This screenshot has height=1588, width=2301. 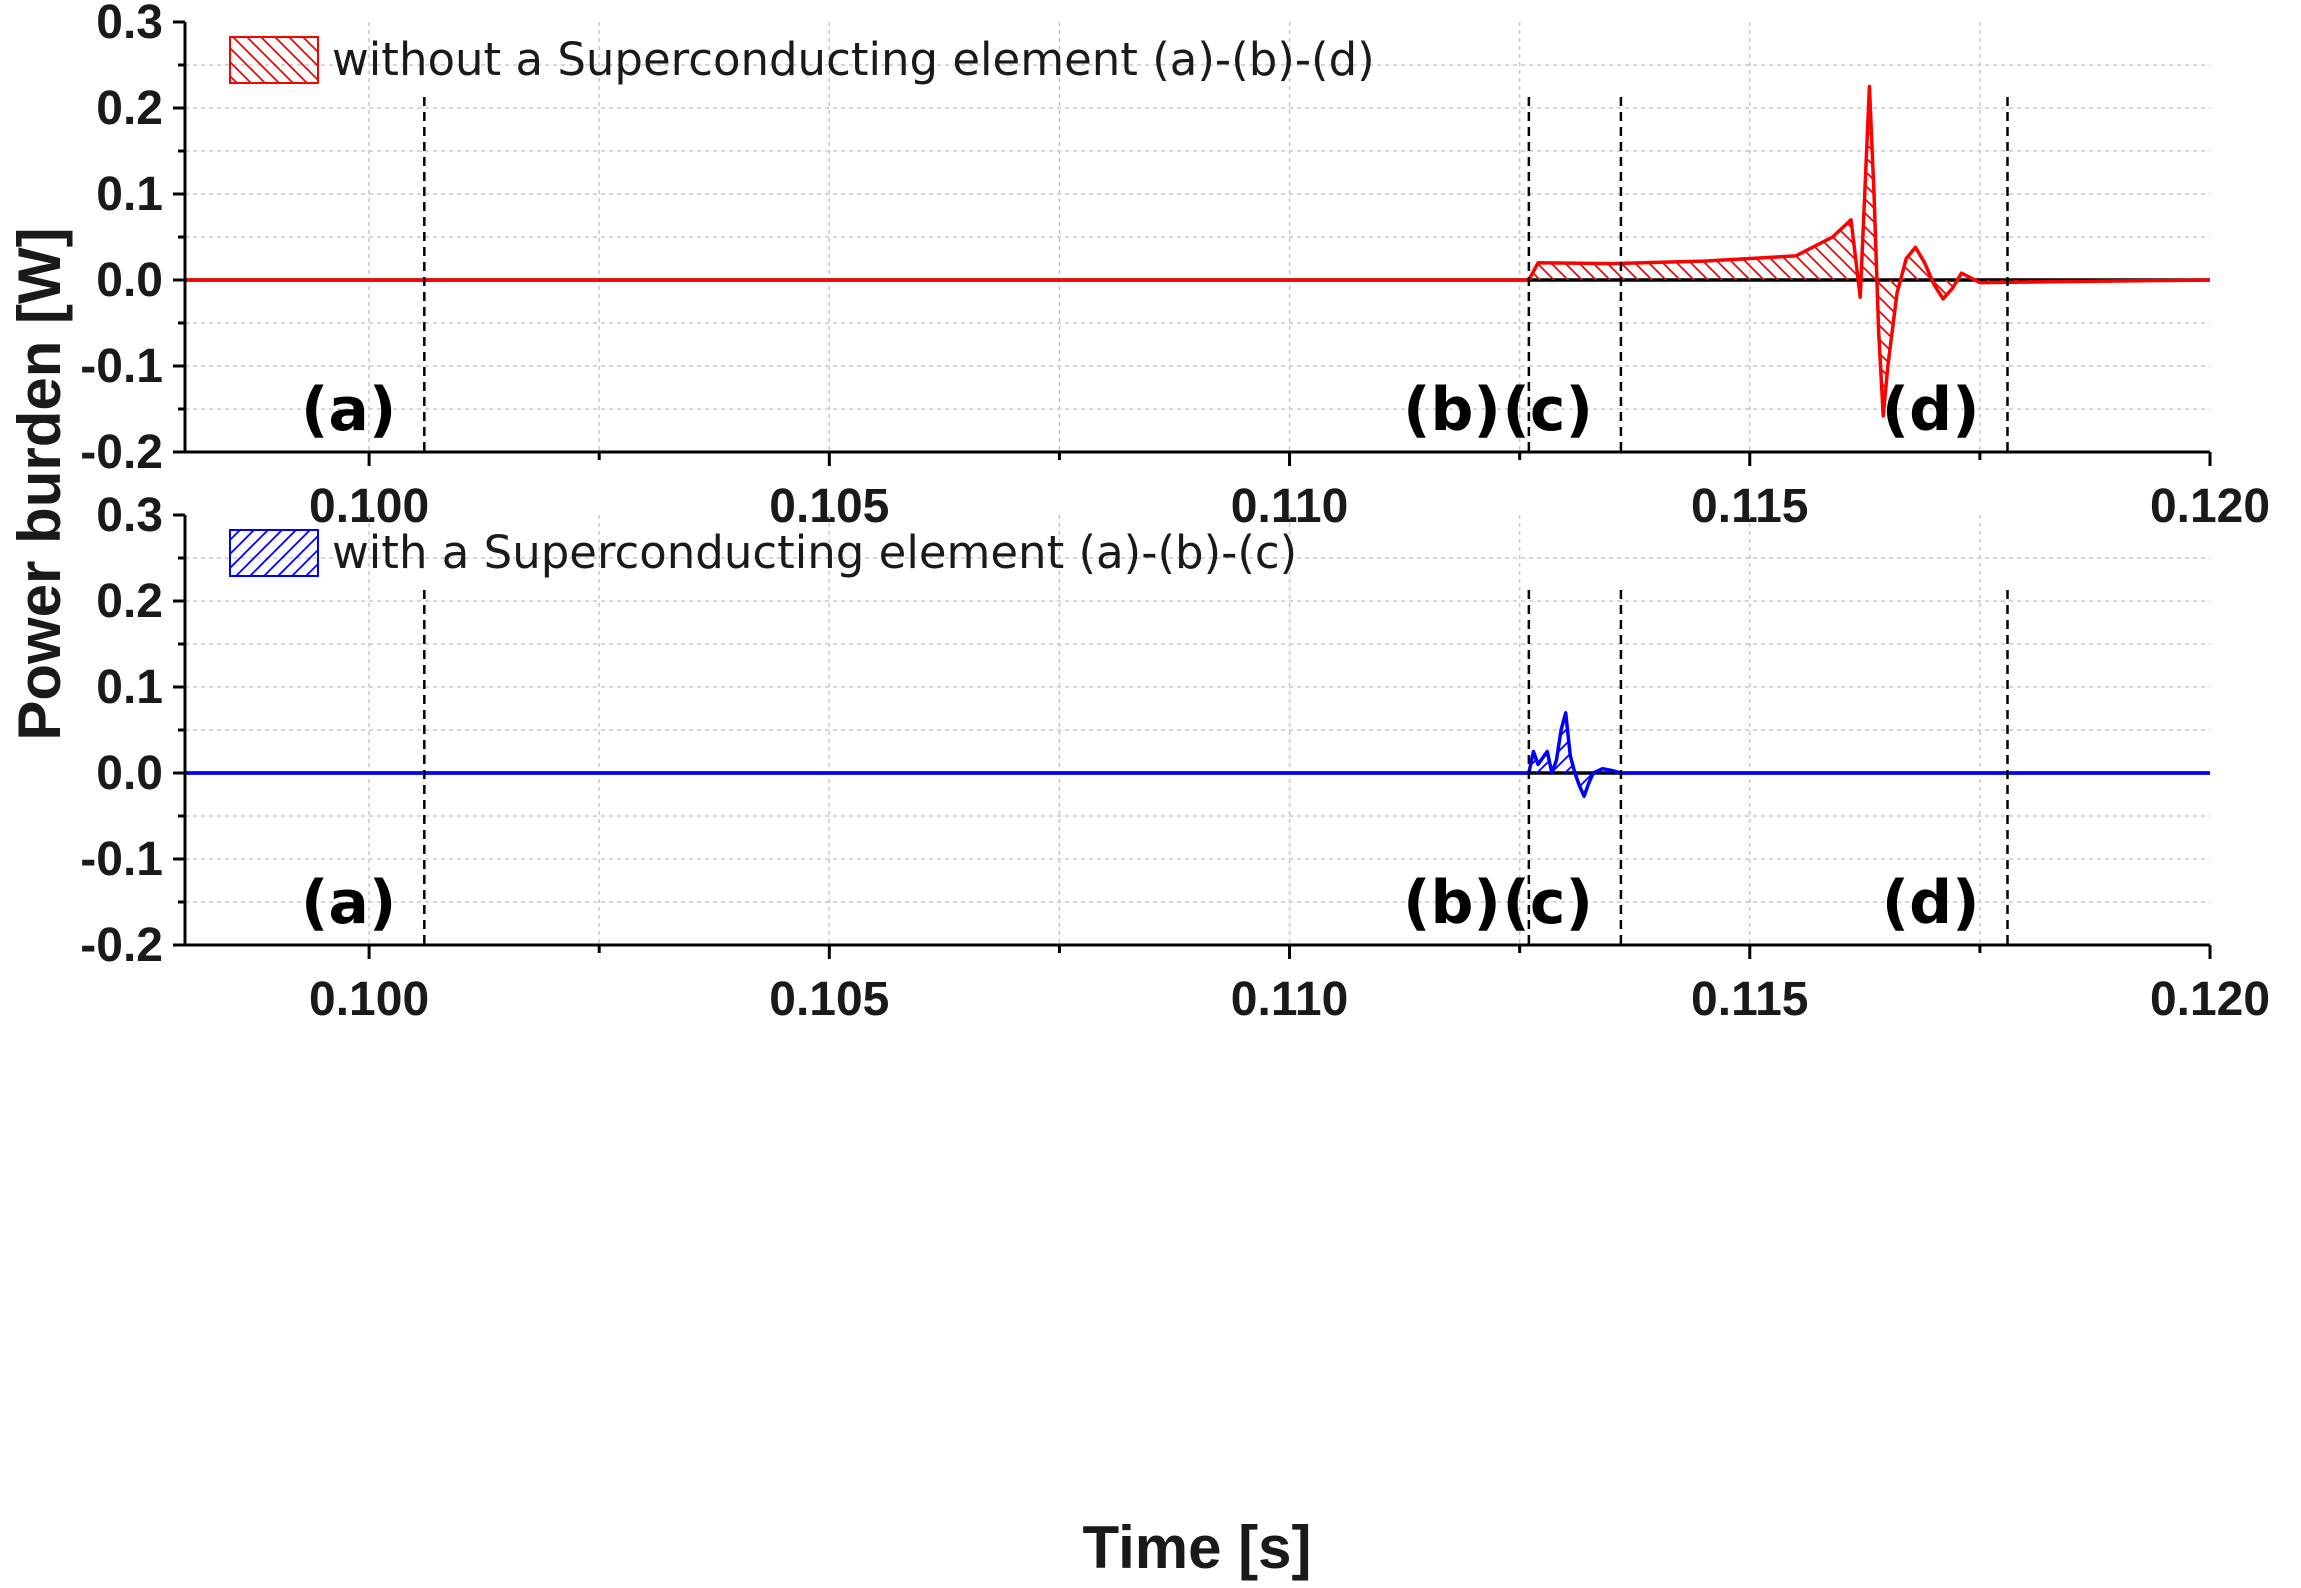 What do you see at coordinates (829, 999) in the screenshot?
I see `x-tick-label: 0.105` at bounding box center [829, 999].